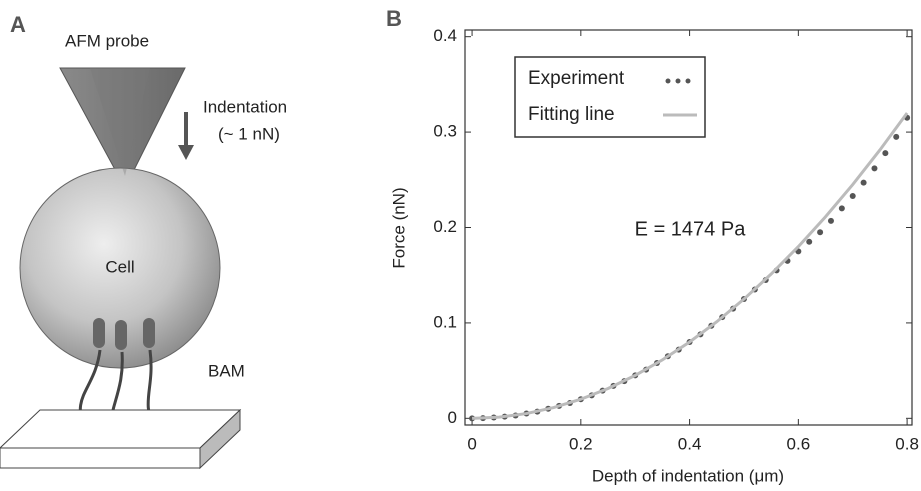  Describe the element at coordinates (610, 97) in the screenshot. I see `legend-box` at that location.